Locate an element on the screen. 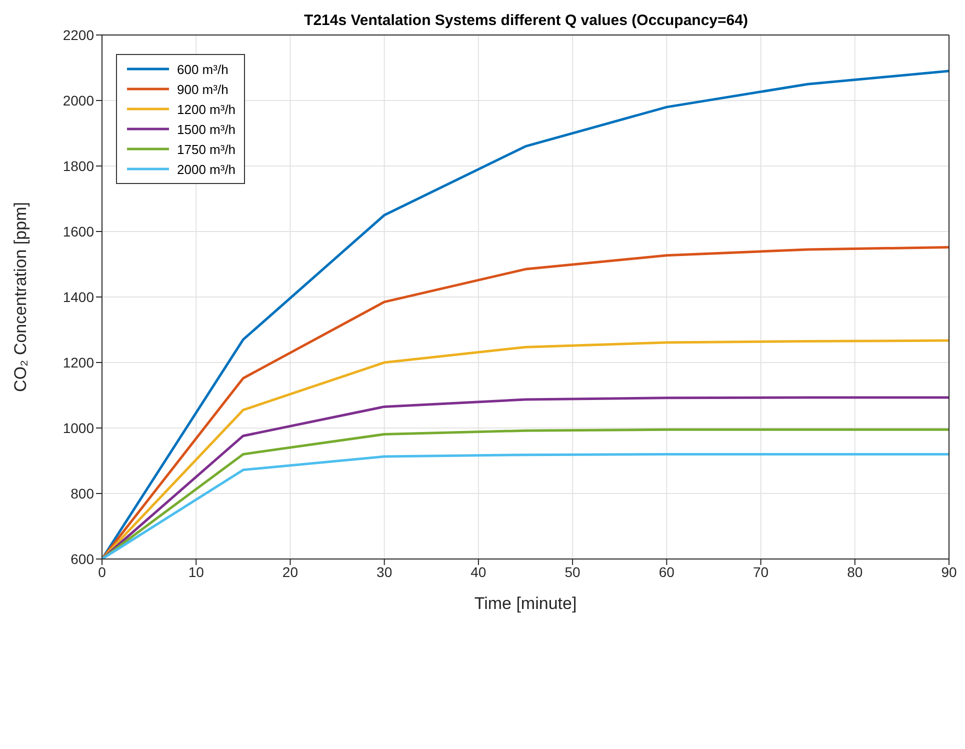 This screenshot has height=749, width=965. y-tick-label: 1800 is located at coordinates (78, 166).